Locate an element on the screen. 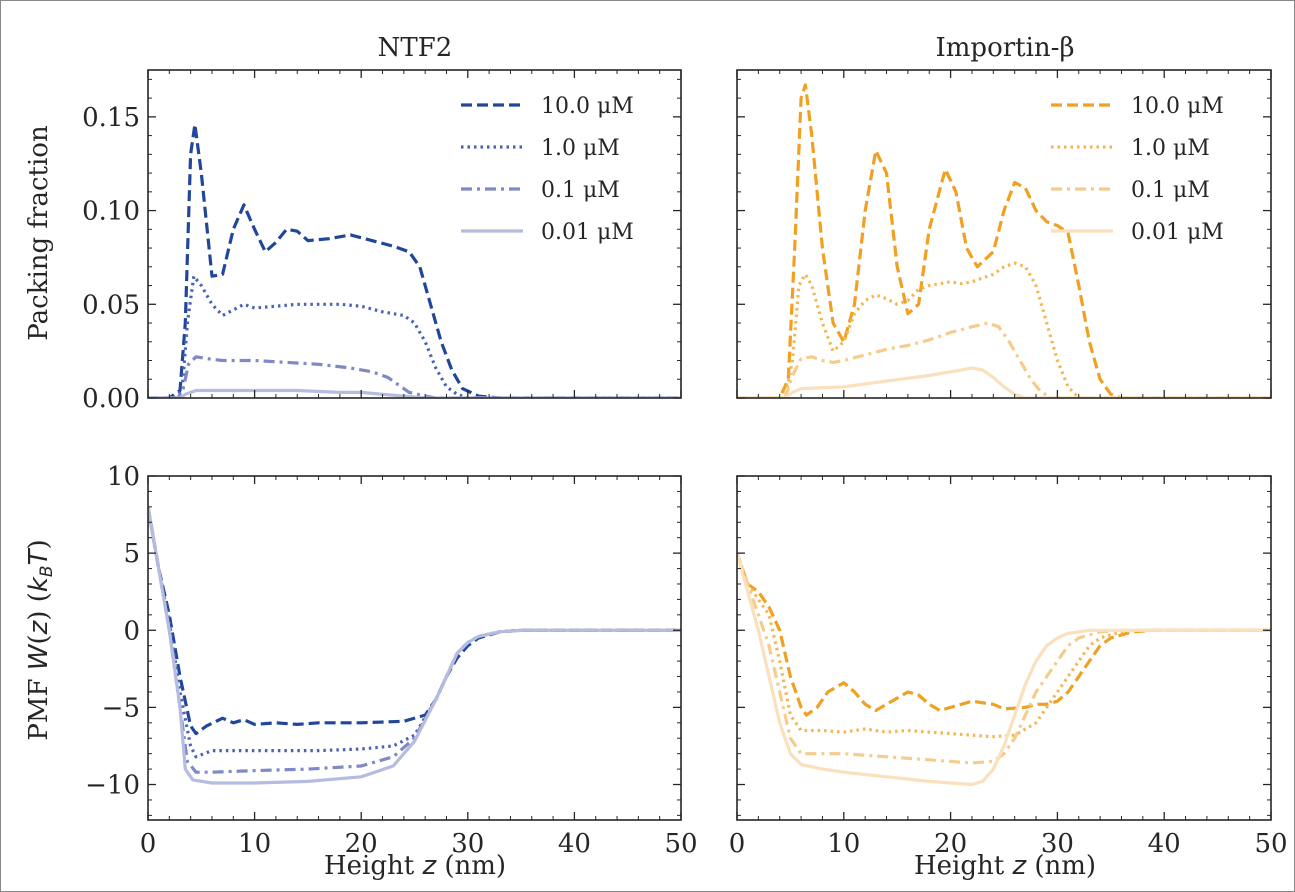  y-tick-label: 0.10 is located at coordinates (111, 212).